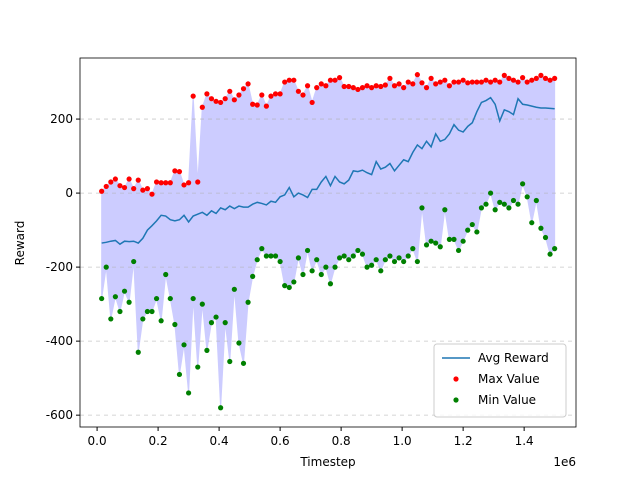 This screenshot has width=640, height=480. What do you see at coordinates (341, 441) in the screenshot?
I see `x-tick-label: 0.8` at bounding box center [341, 441].